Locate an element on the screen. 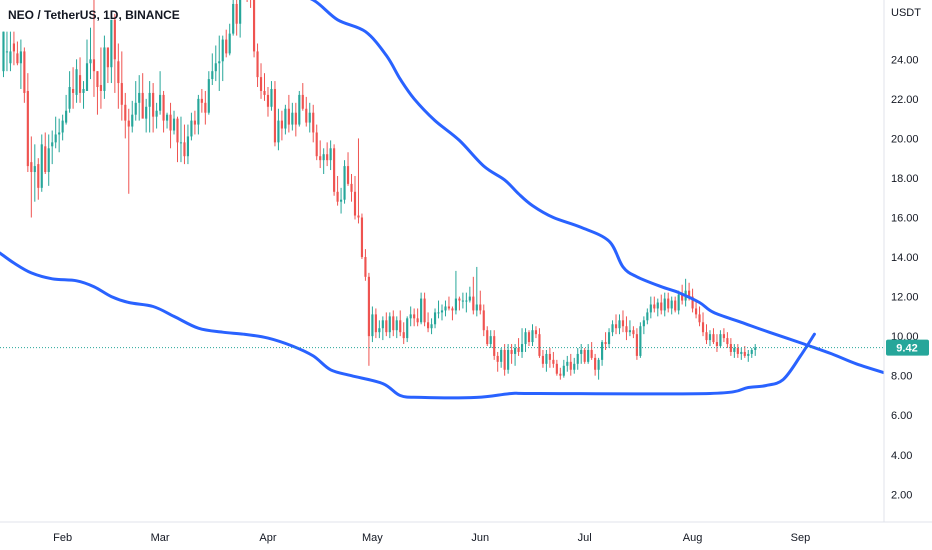  y-tick-label: 24.00 is located at coordinates (905, 60).